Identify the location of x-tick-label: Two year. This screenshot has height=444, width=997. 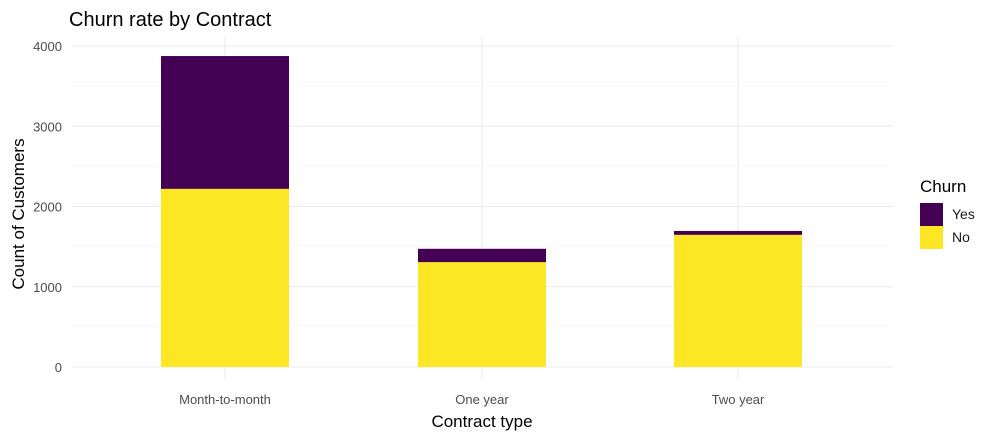
(738, 399).